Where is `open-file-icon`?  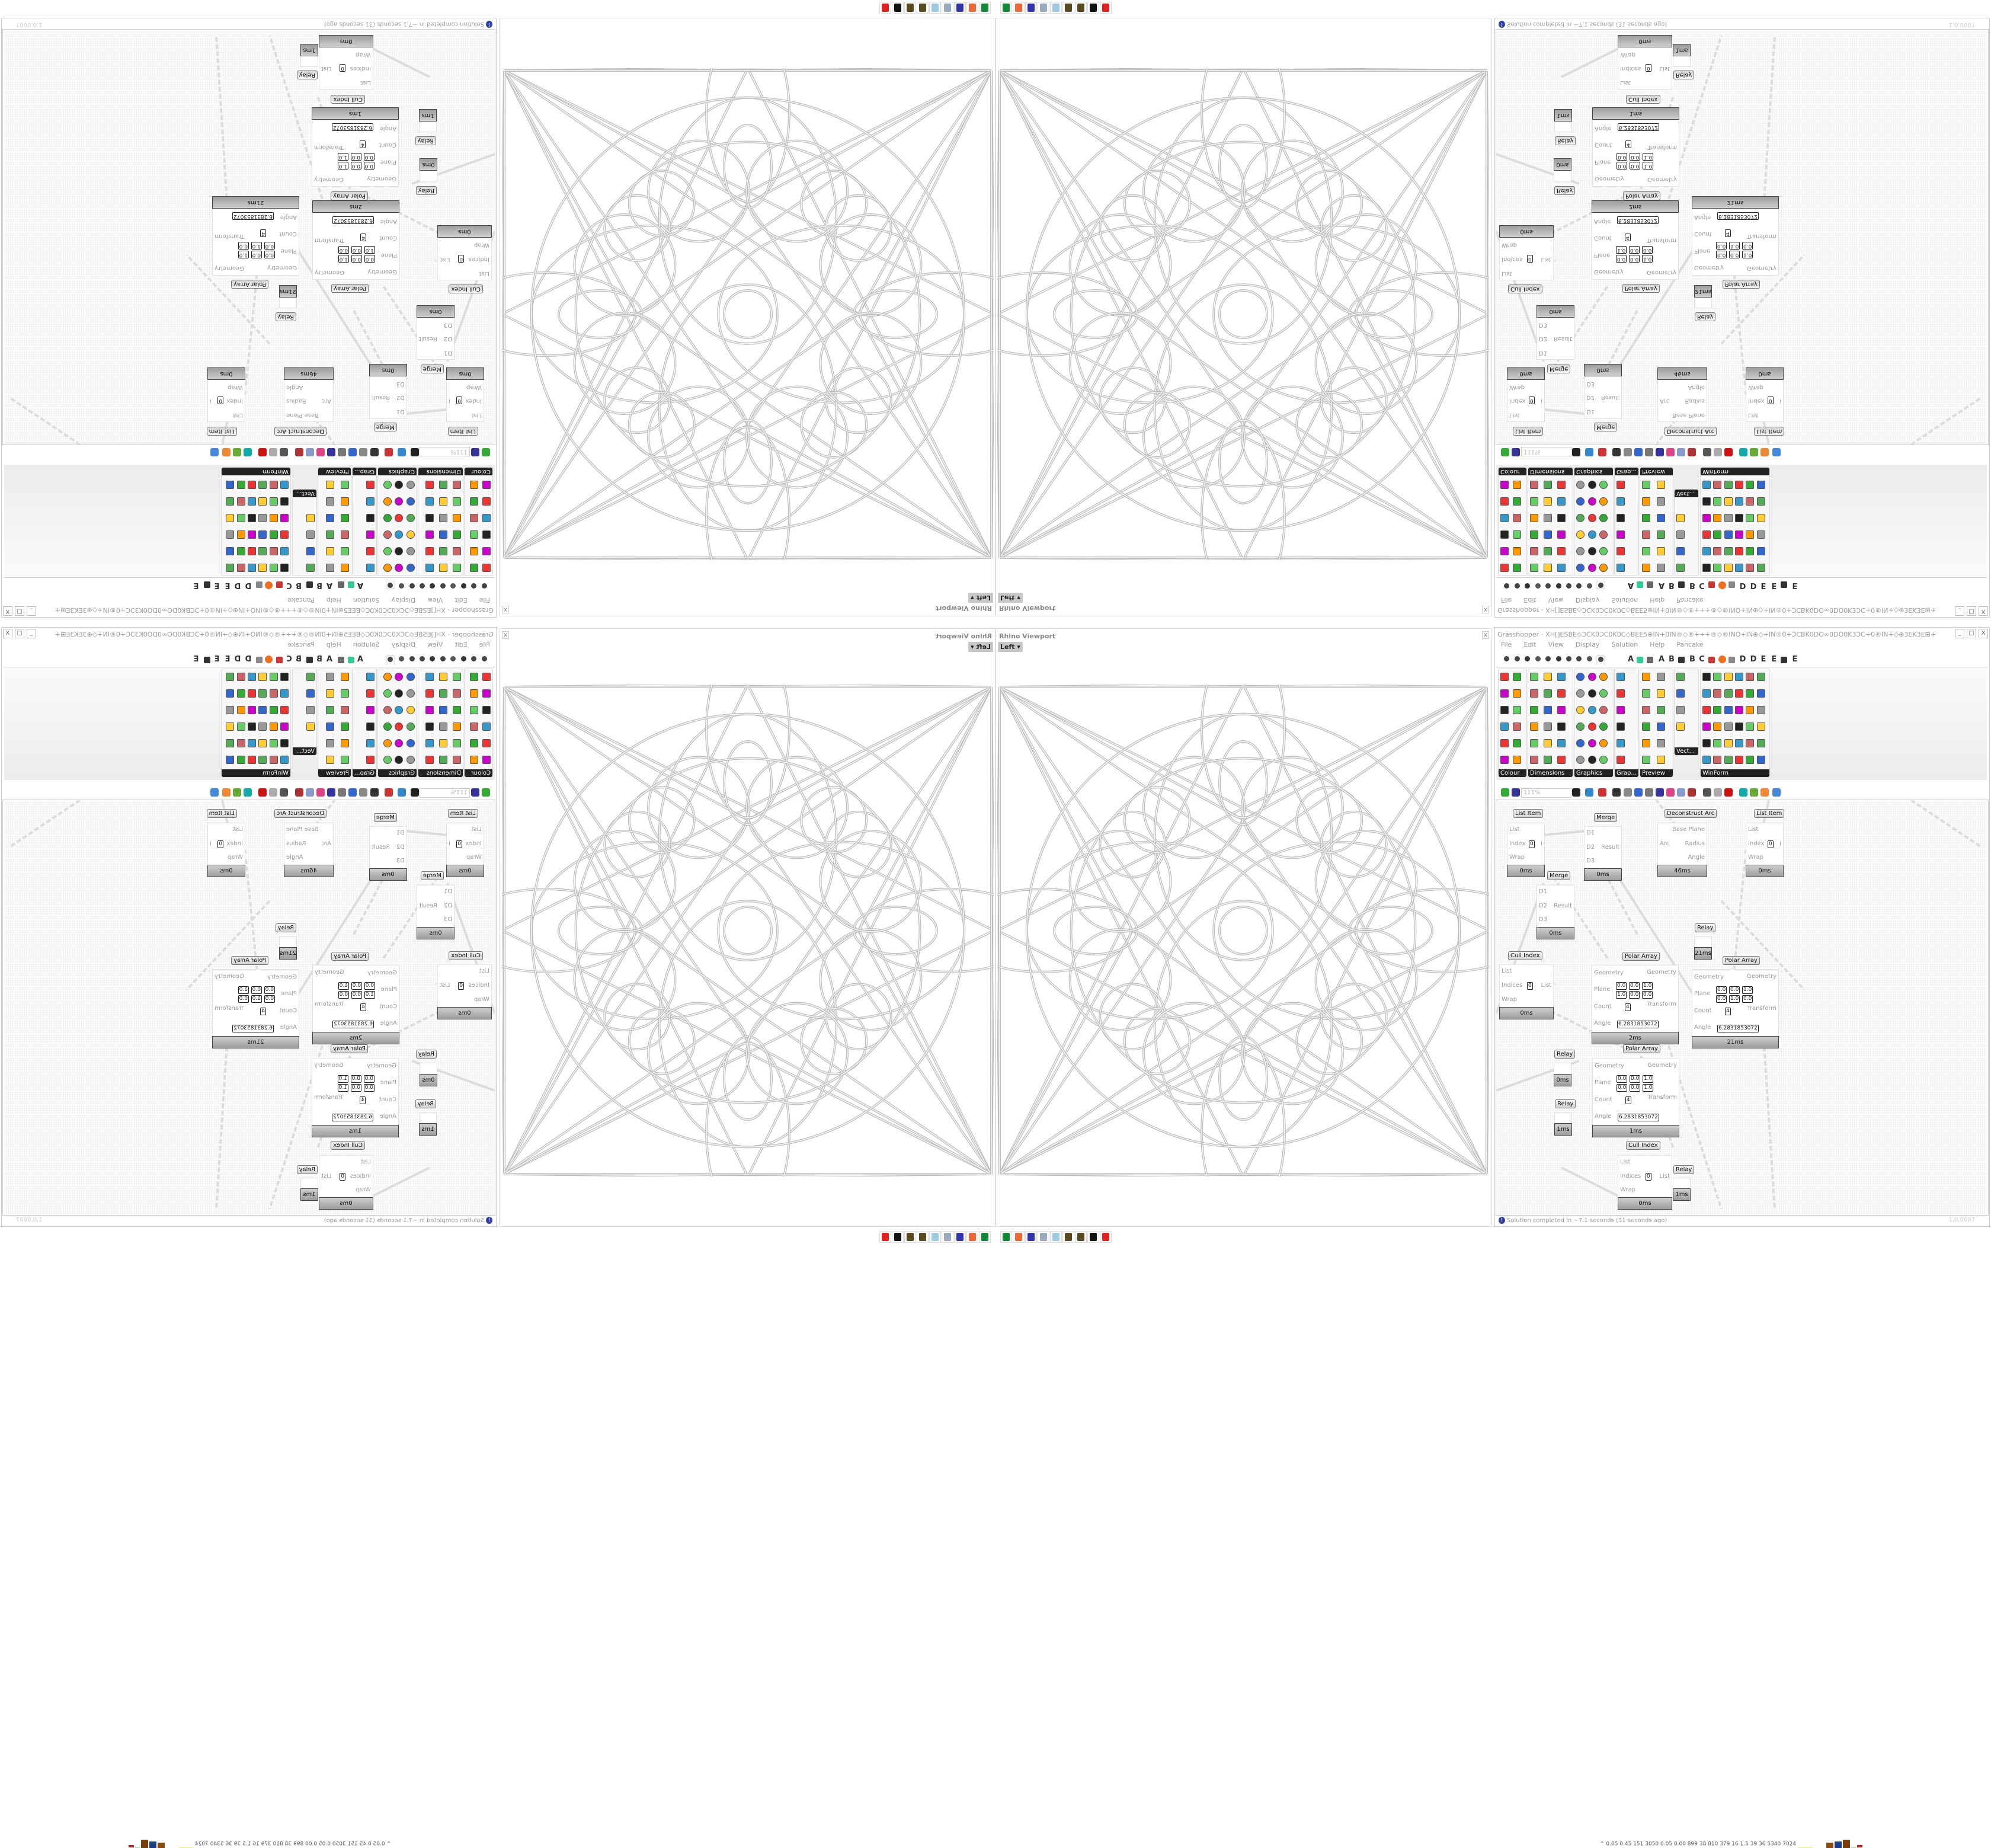 open-file-icon is located at coordinates (486, 792).